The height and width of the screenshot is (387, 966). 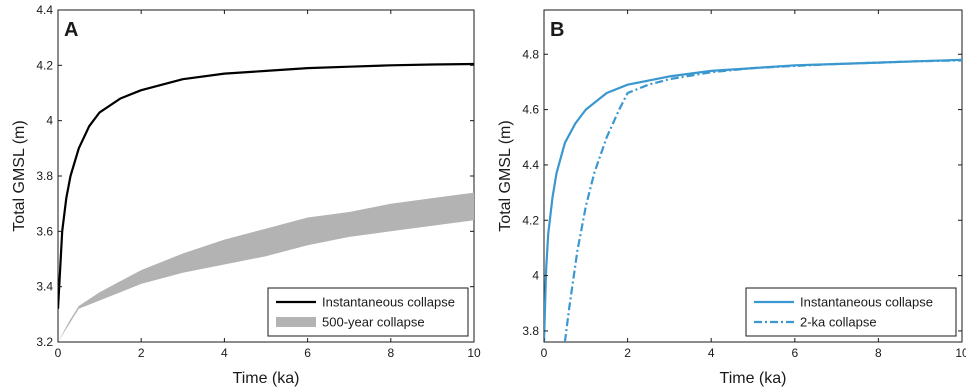 What do you see at coordinates (960, 353) in the screenshot?
I see `x-tick-label-b: 10` at bounding box center [960, 353].